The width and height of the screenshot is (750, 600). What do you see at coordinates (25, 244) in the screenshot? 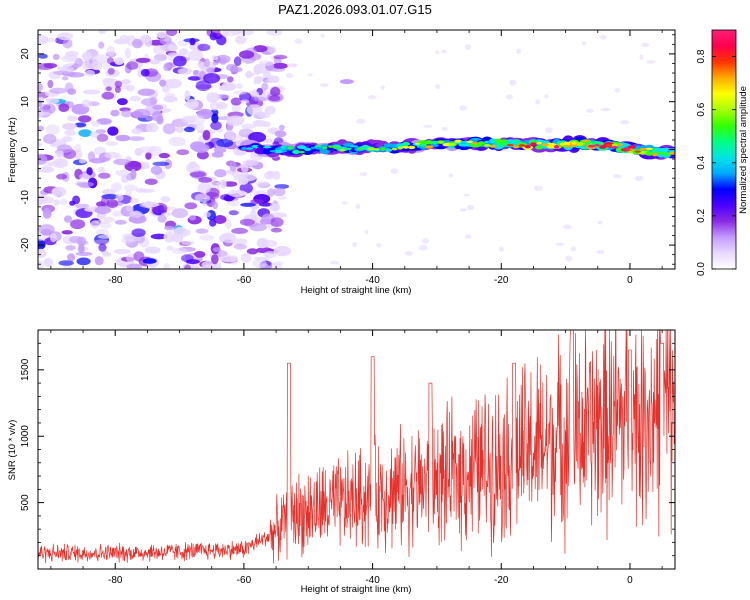
I see `y-tick-label: -20` at bounding box center [25, 244].